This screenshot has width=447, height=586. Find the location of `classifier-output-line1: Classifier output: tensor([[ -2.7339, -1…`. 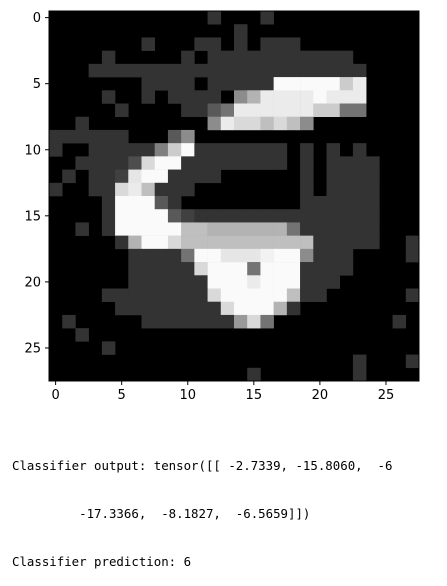

classifier-output-line1: Classifier output: tensor([[ -2.7339, -1… is located at coordinates (202, 465).